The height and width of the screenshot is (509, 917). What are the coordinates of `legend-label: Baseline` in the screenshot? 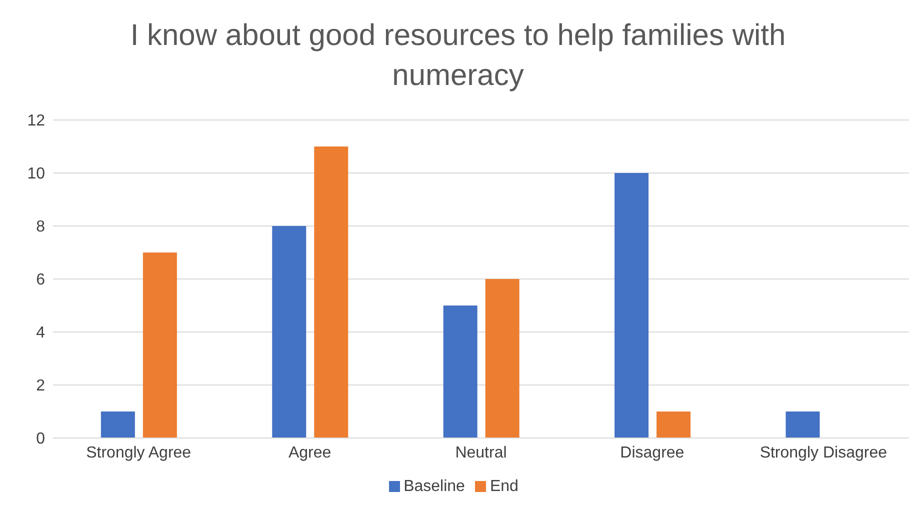 It's located at (434, 486).